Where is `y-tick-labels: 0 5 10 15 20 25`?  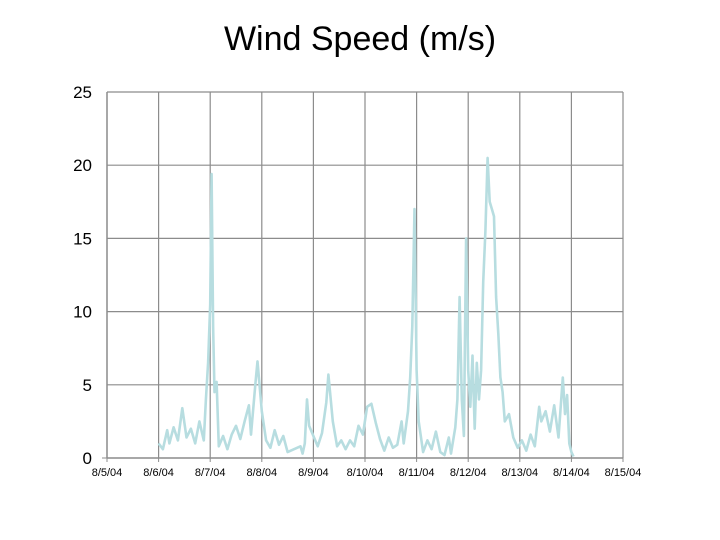
y-tick-labels: 0 5 10 15 20 25 is located at coordinates (82, 275).